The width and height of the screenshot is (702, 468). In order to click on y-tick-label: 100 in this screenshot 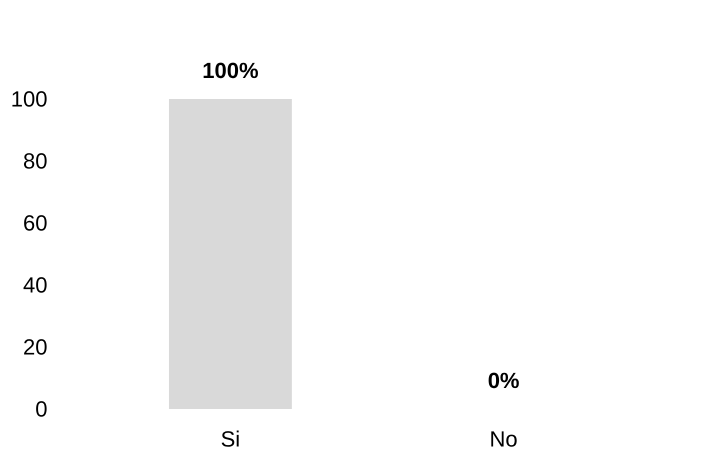, I will do `click(29, 99)`.